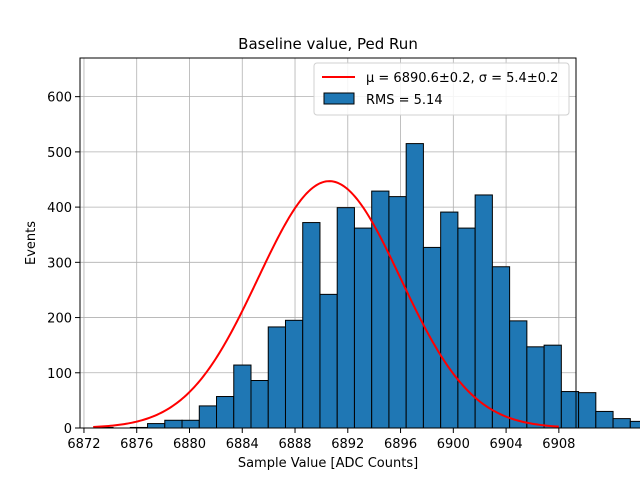 The width and height of the screenshot is (640, 484). What do you see at coordinates (242, 444) in the screenshot?
I see `x-tick-label: 6884` at bounding box center [242, 444].